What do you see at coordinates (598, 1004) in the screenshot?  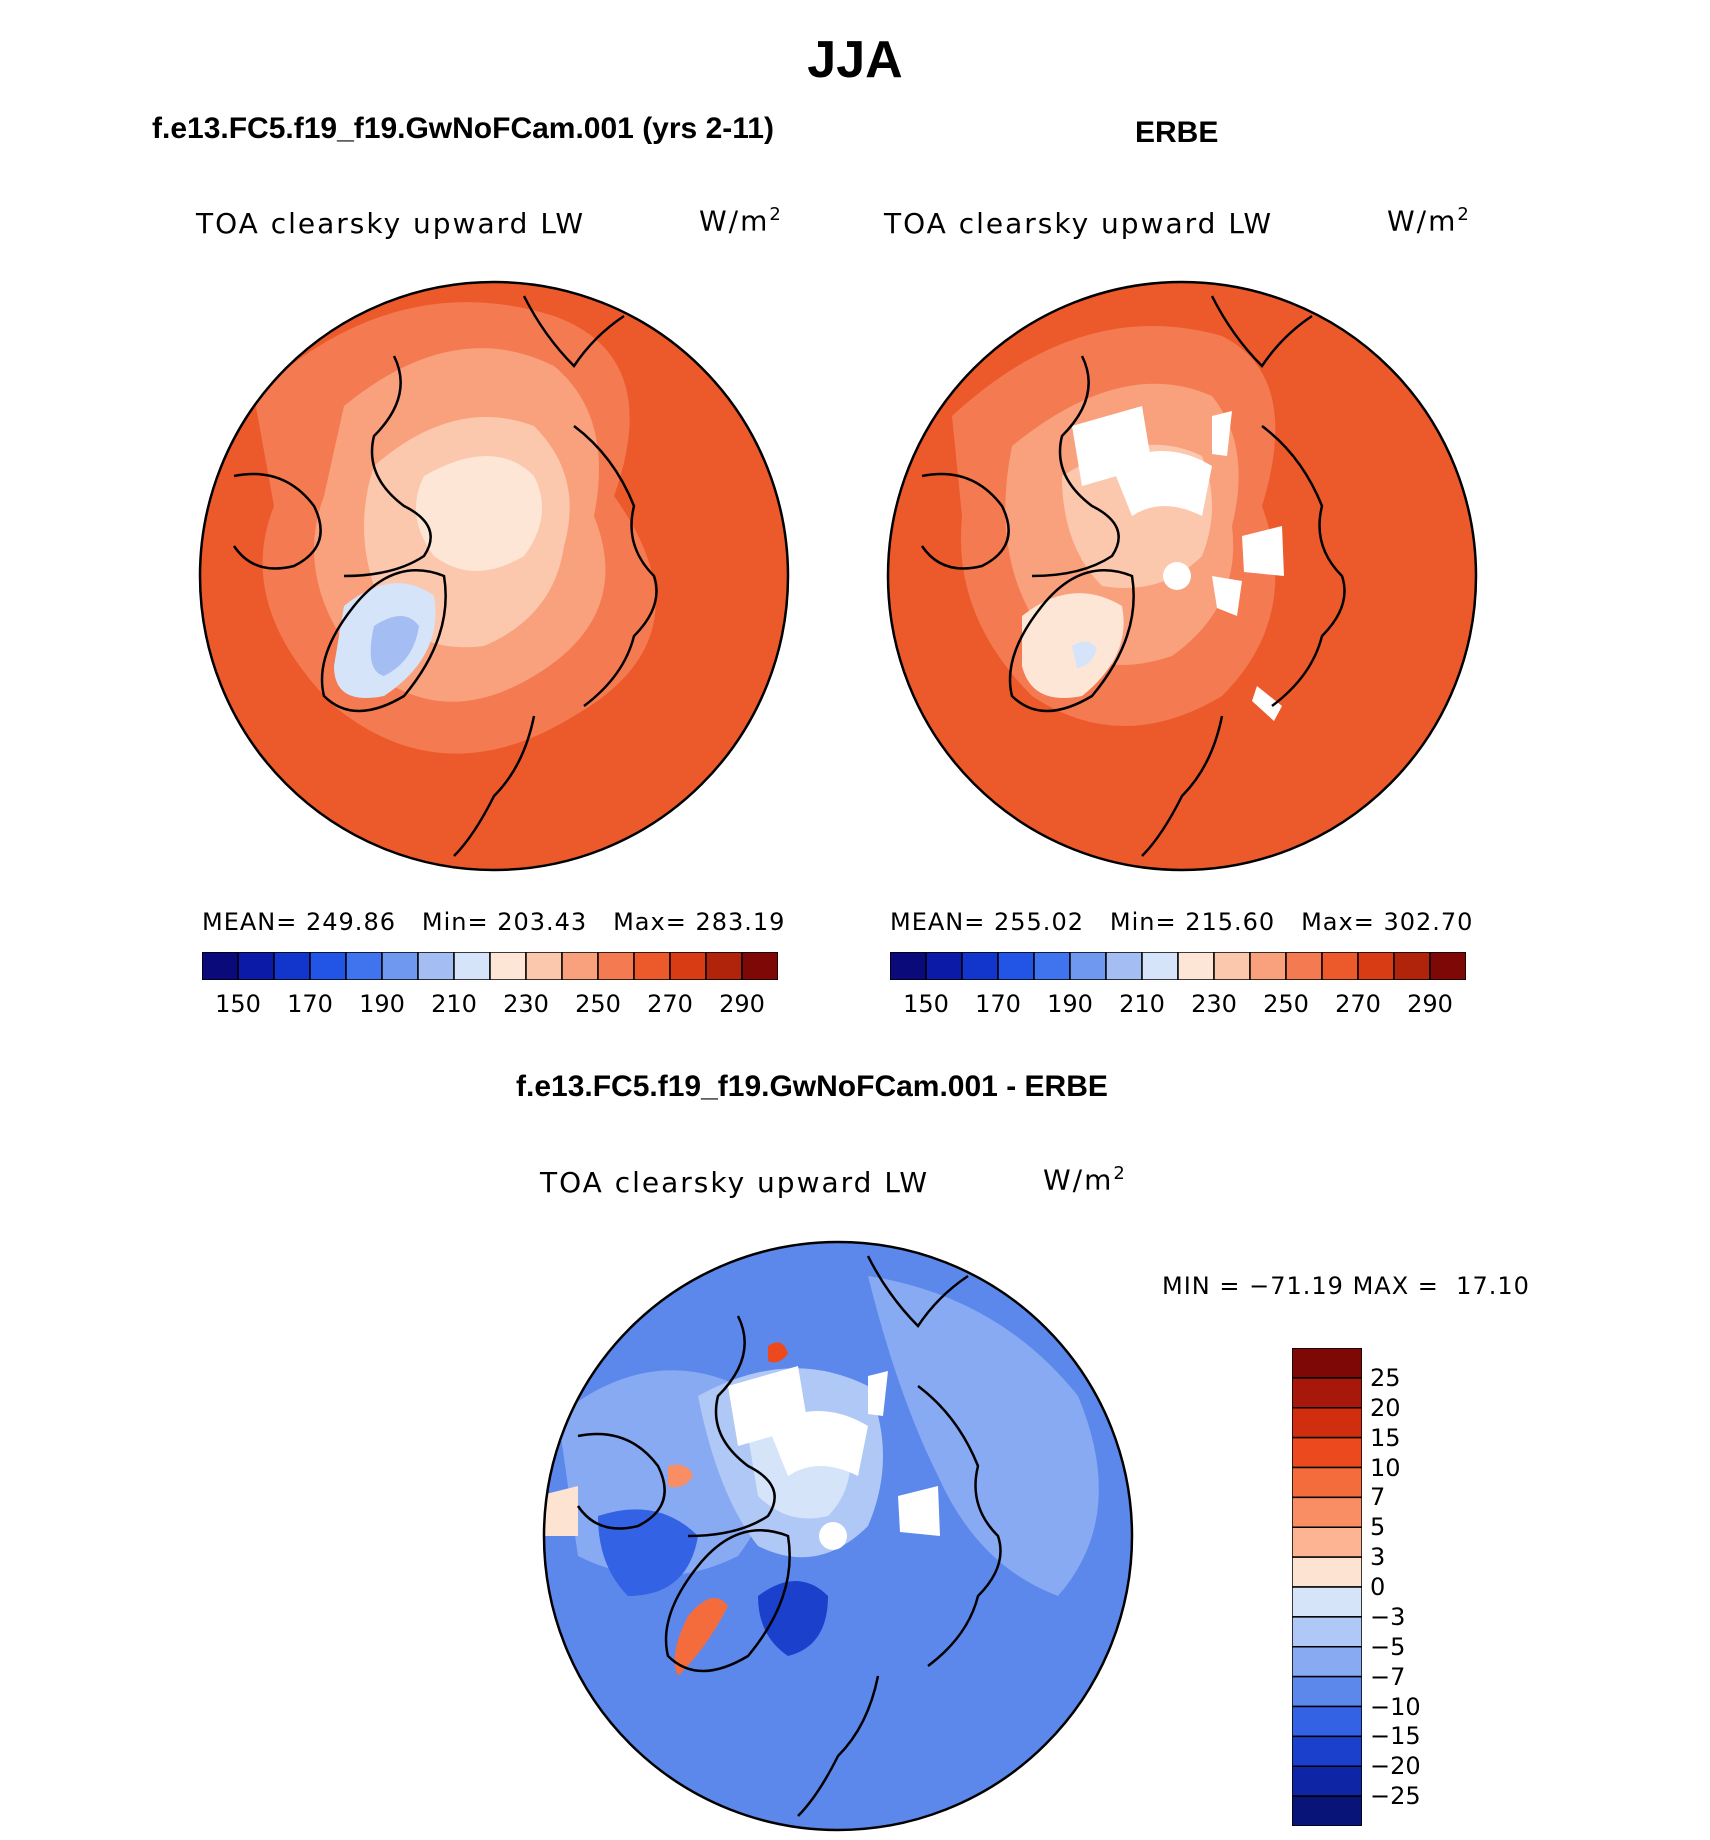 I see `colorbar-tick-label: 250` at bounding box center [598, 1004].